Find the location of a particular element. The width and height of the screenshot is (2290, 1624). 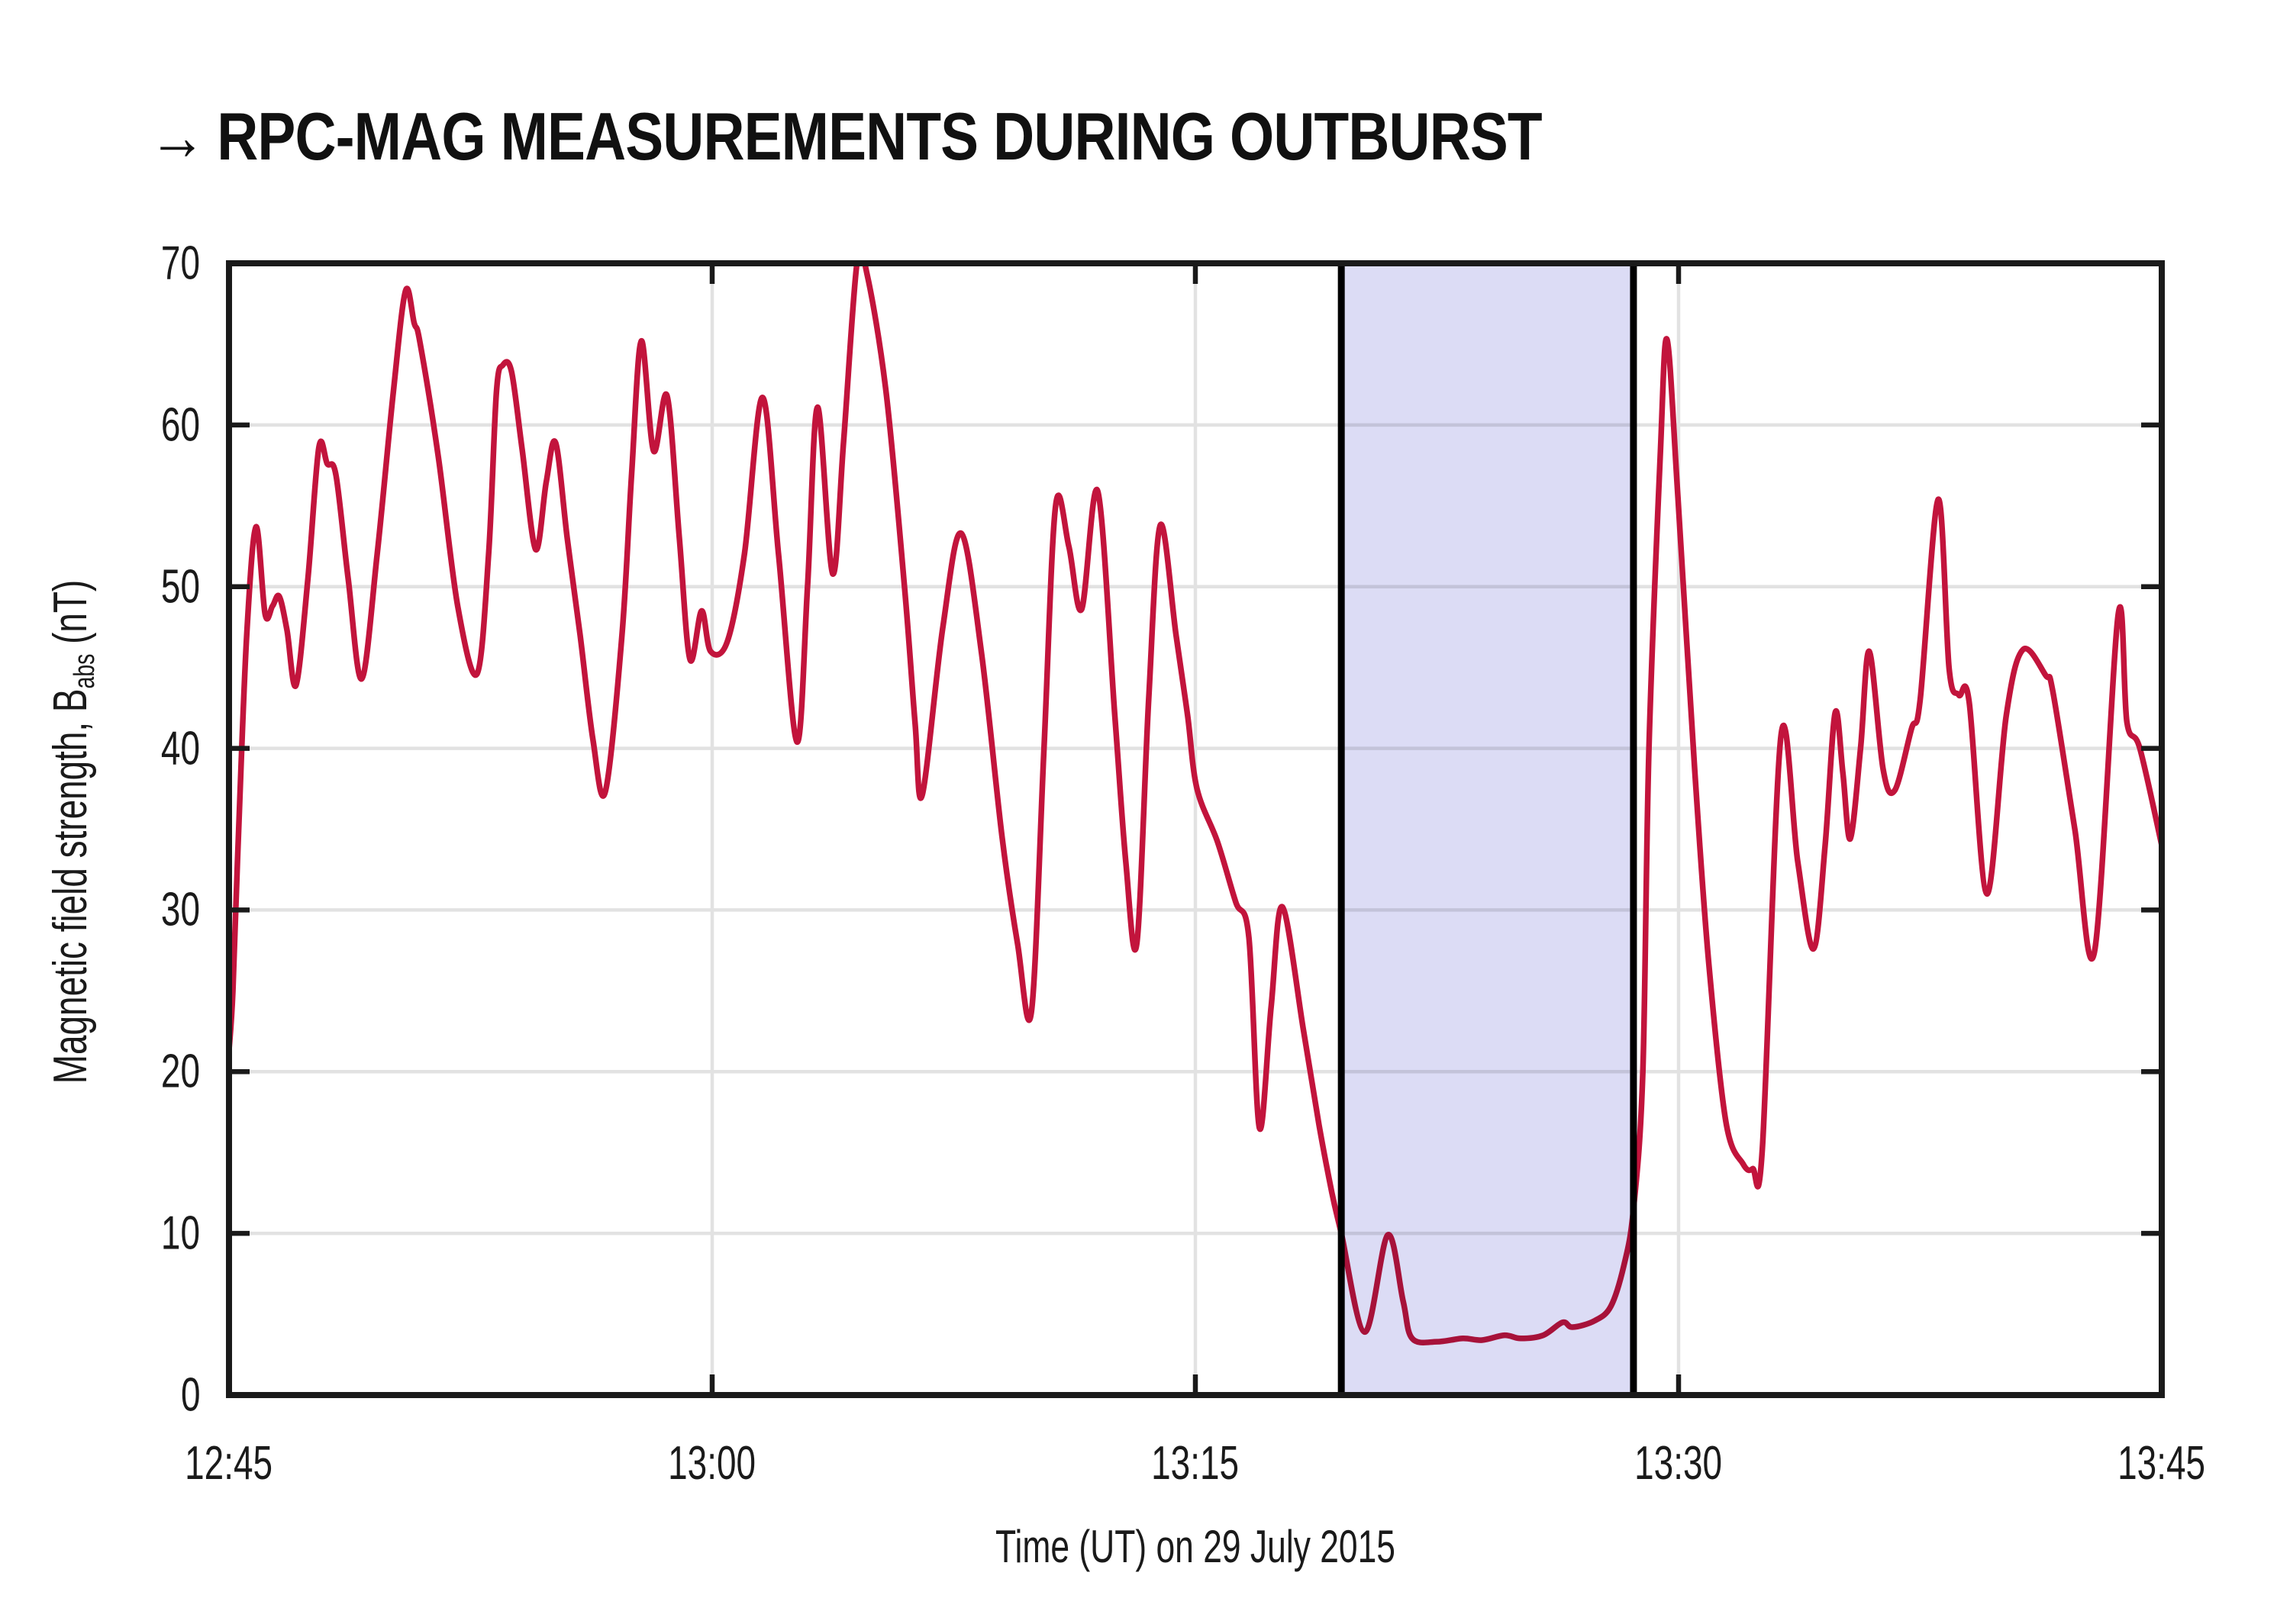

x-tick-label: 12:45 is located at coordinates (229, 1463).